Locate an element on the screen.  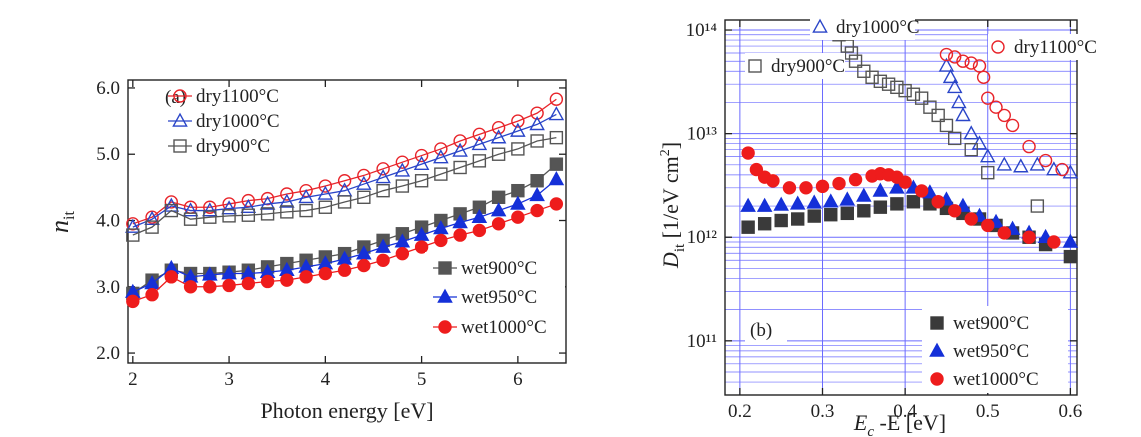
y-label-sup: 2 is located at coordinates (665, 152).